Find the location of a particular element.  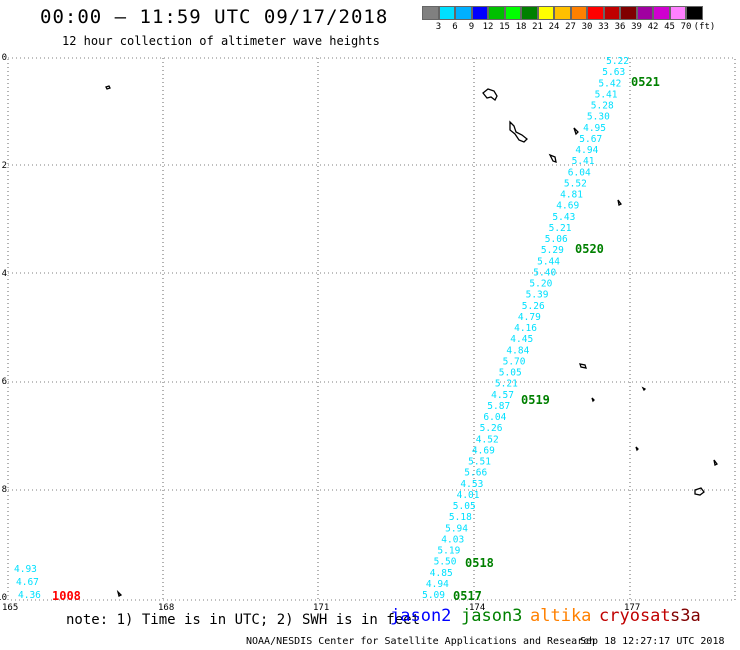

track-value: 5.28 is located at coordinates (602, 106).